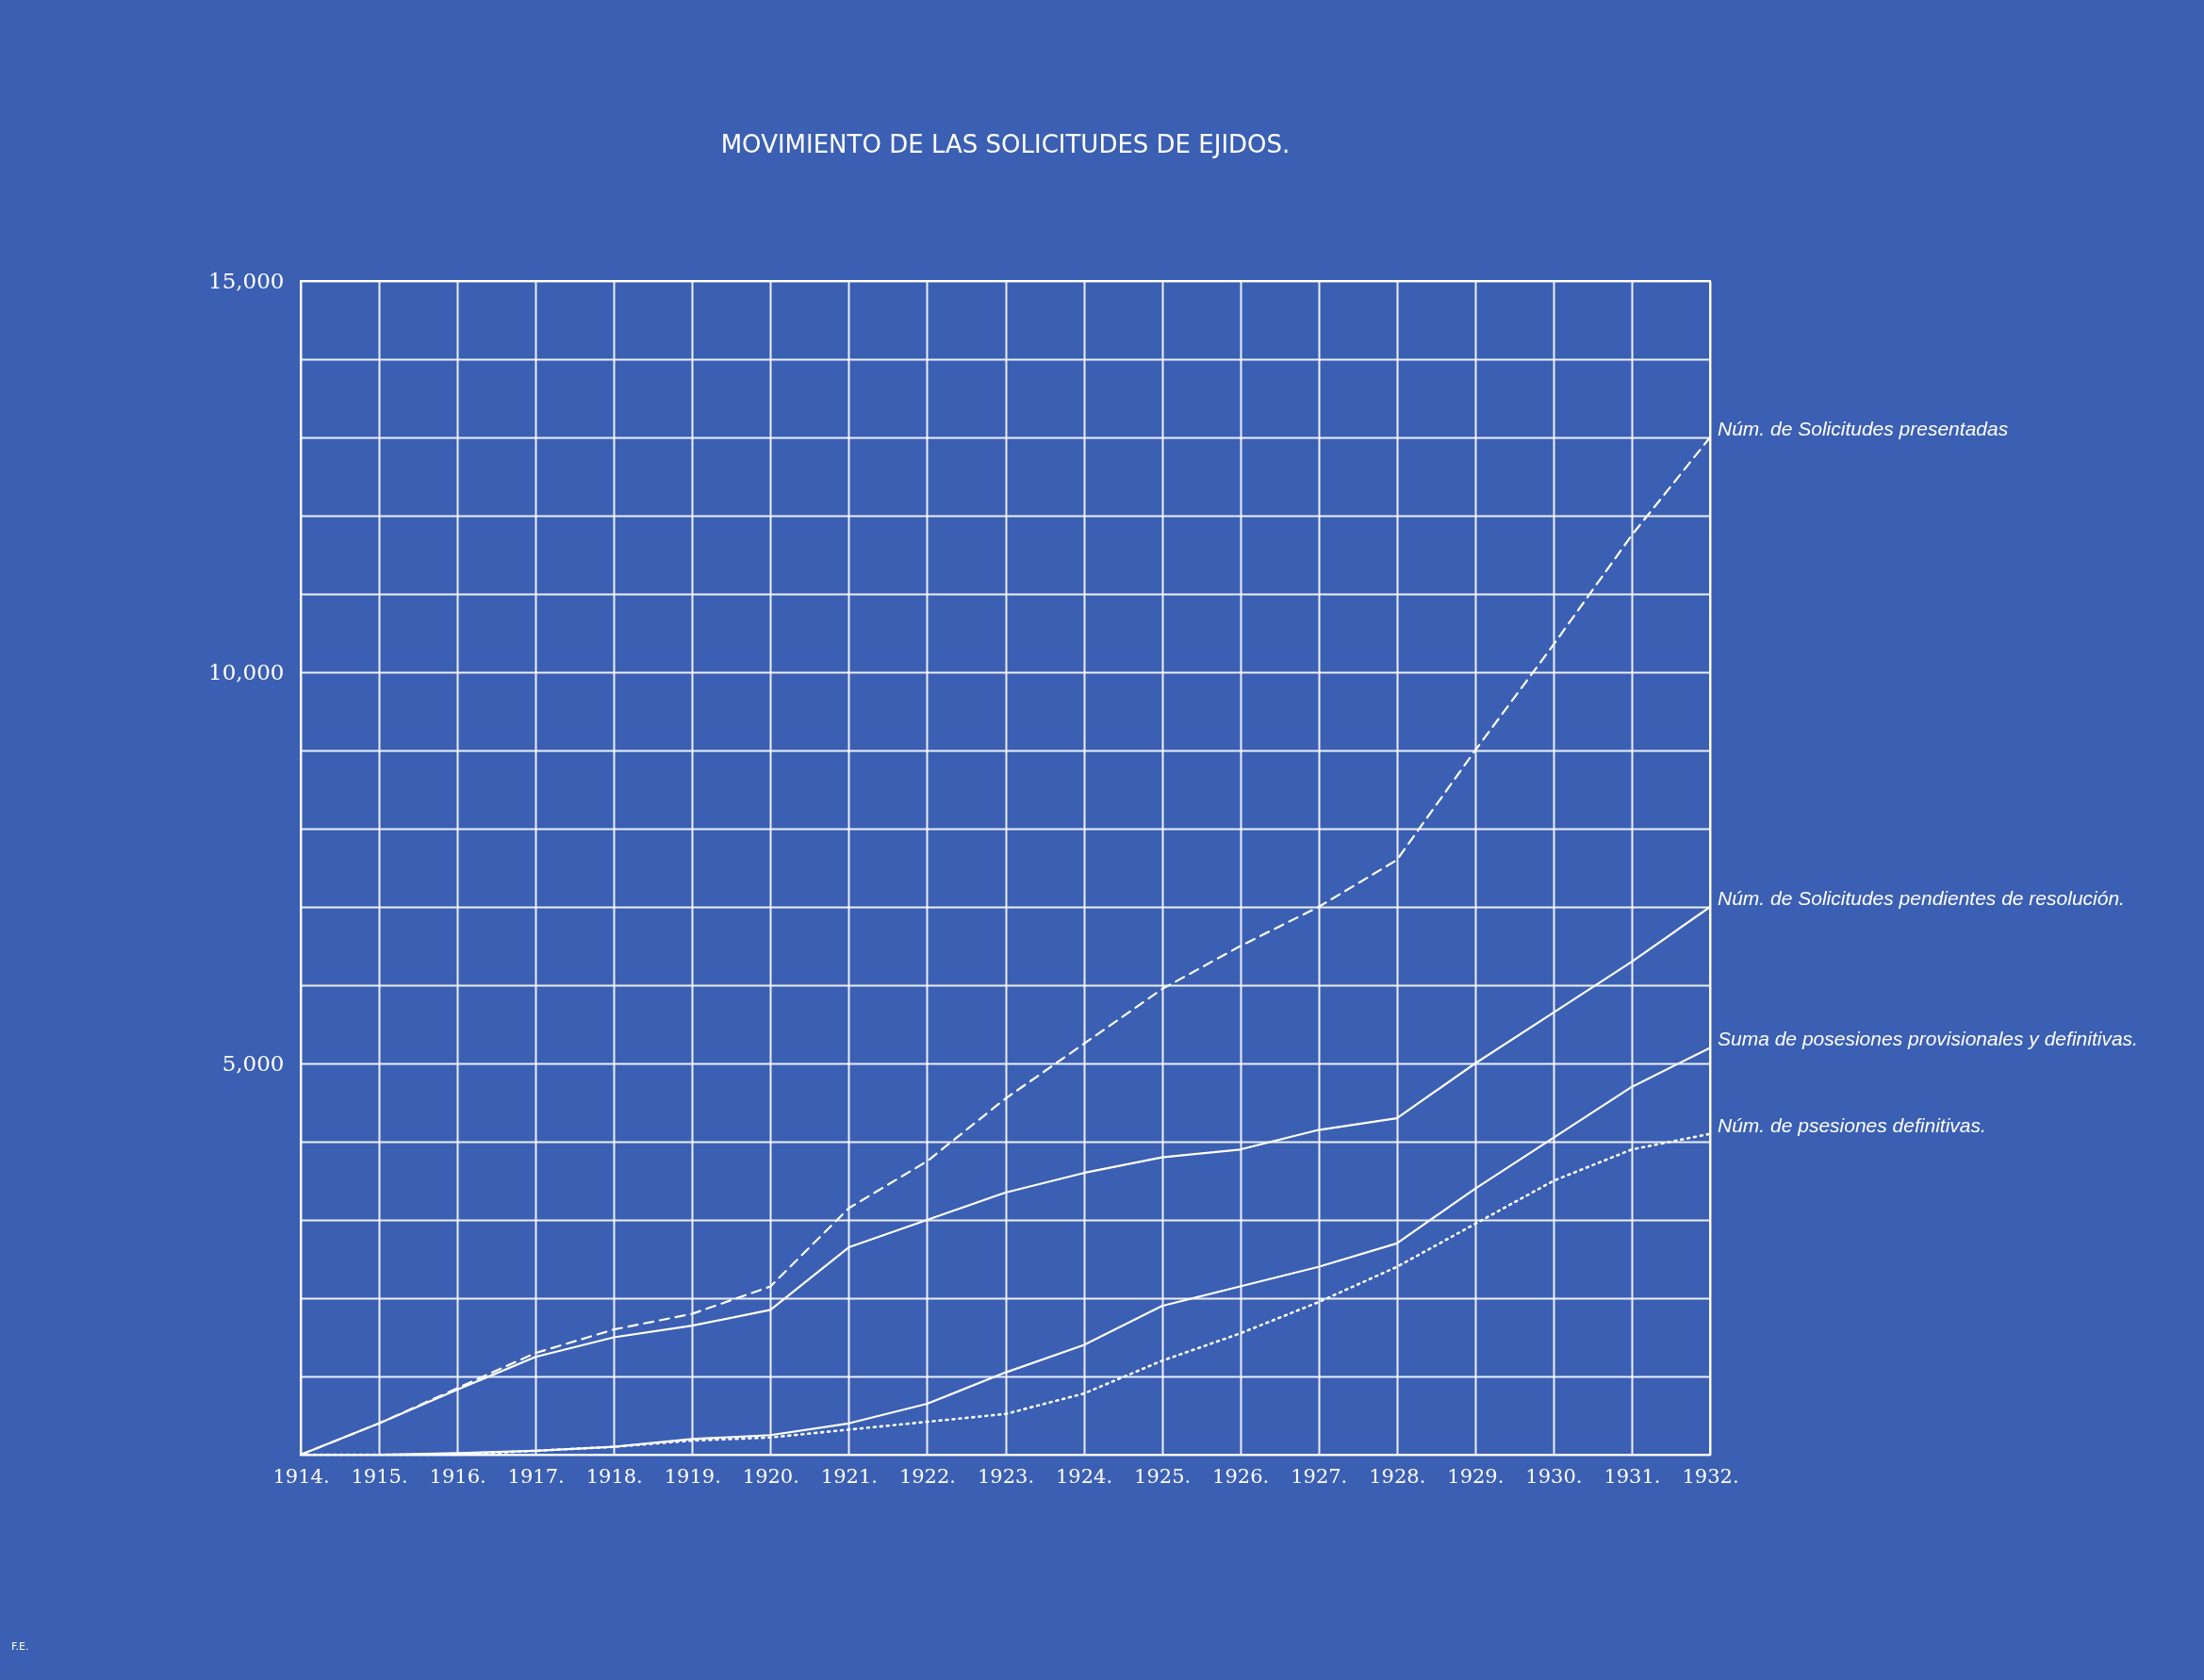 This screenshot has width=2204, height=1680. Describe the element at coordinates (1710, 1476) in the screenshot. I see `x-tick-label: 1932.` at that location.